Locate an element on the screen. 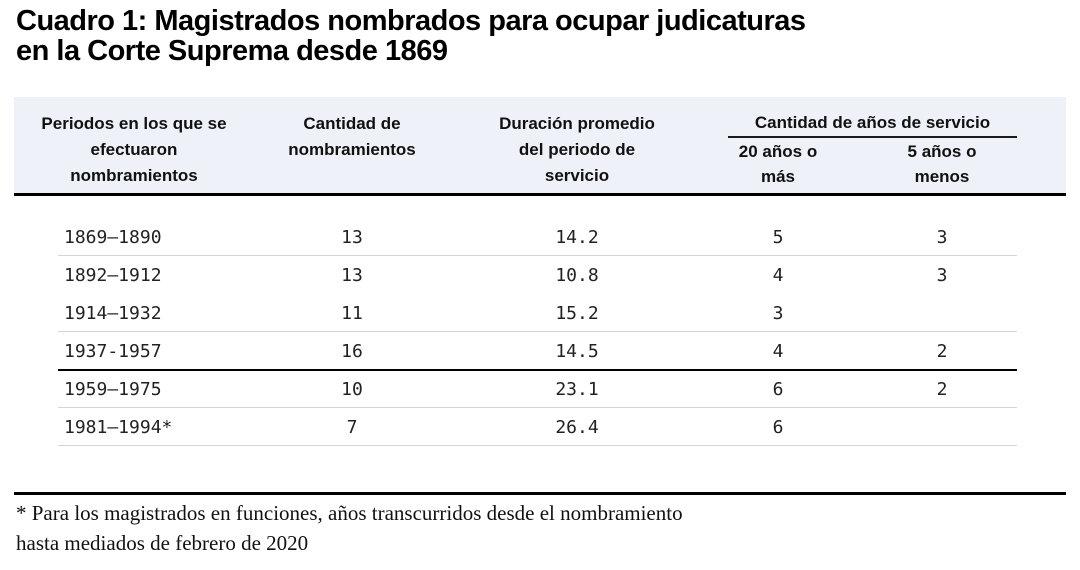 This screenshot has height=570, width=1080. col-header-5-less: 5 años o menos is located at coordinates (942, 164).